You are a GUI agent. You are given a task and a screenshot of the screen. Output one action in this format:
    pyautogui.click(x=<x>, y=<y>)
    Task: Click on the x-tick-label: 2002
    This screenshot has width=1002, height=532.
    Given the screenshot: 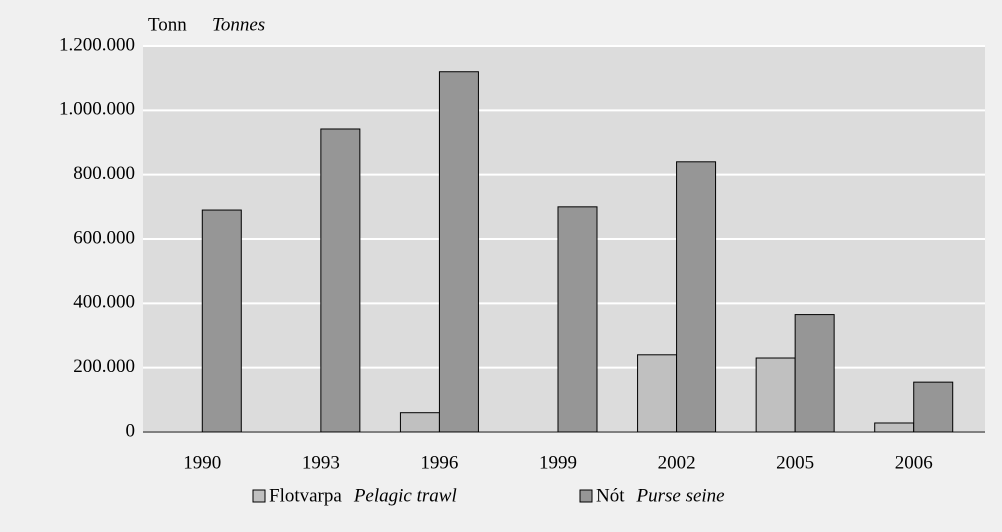 What is the action you would take?
    pyautogui.click(x=677, y=462)
    